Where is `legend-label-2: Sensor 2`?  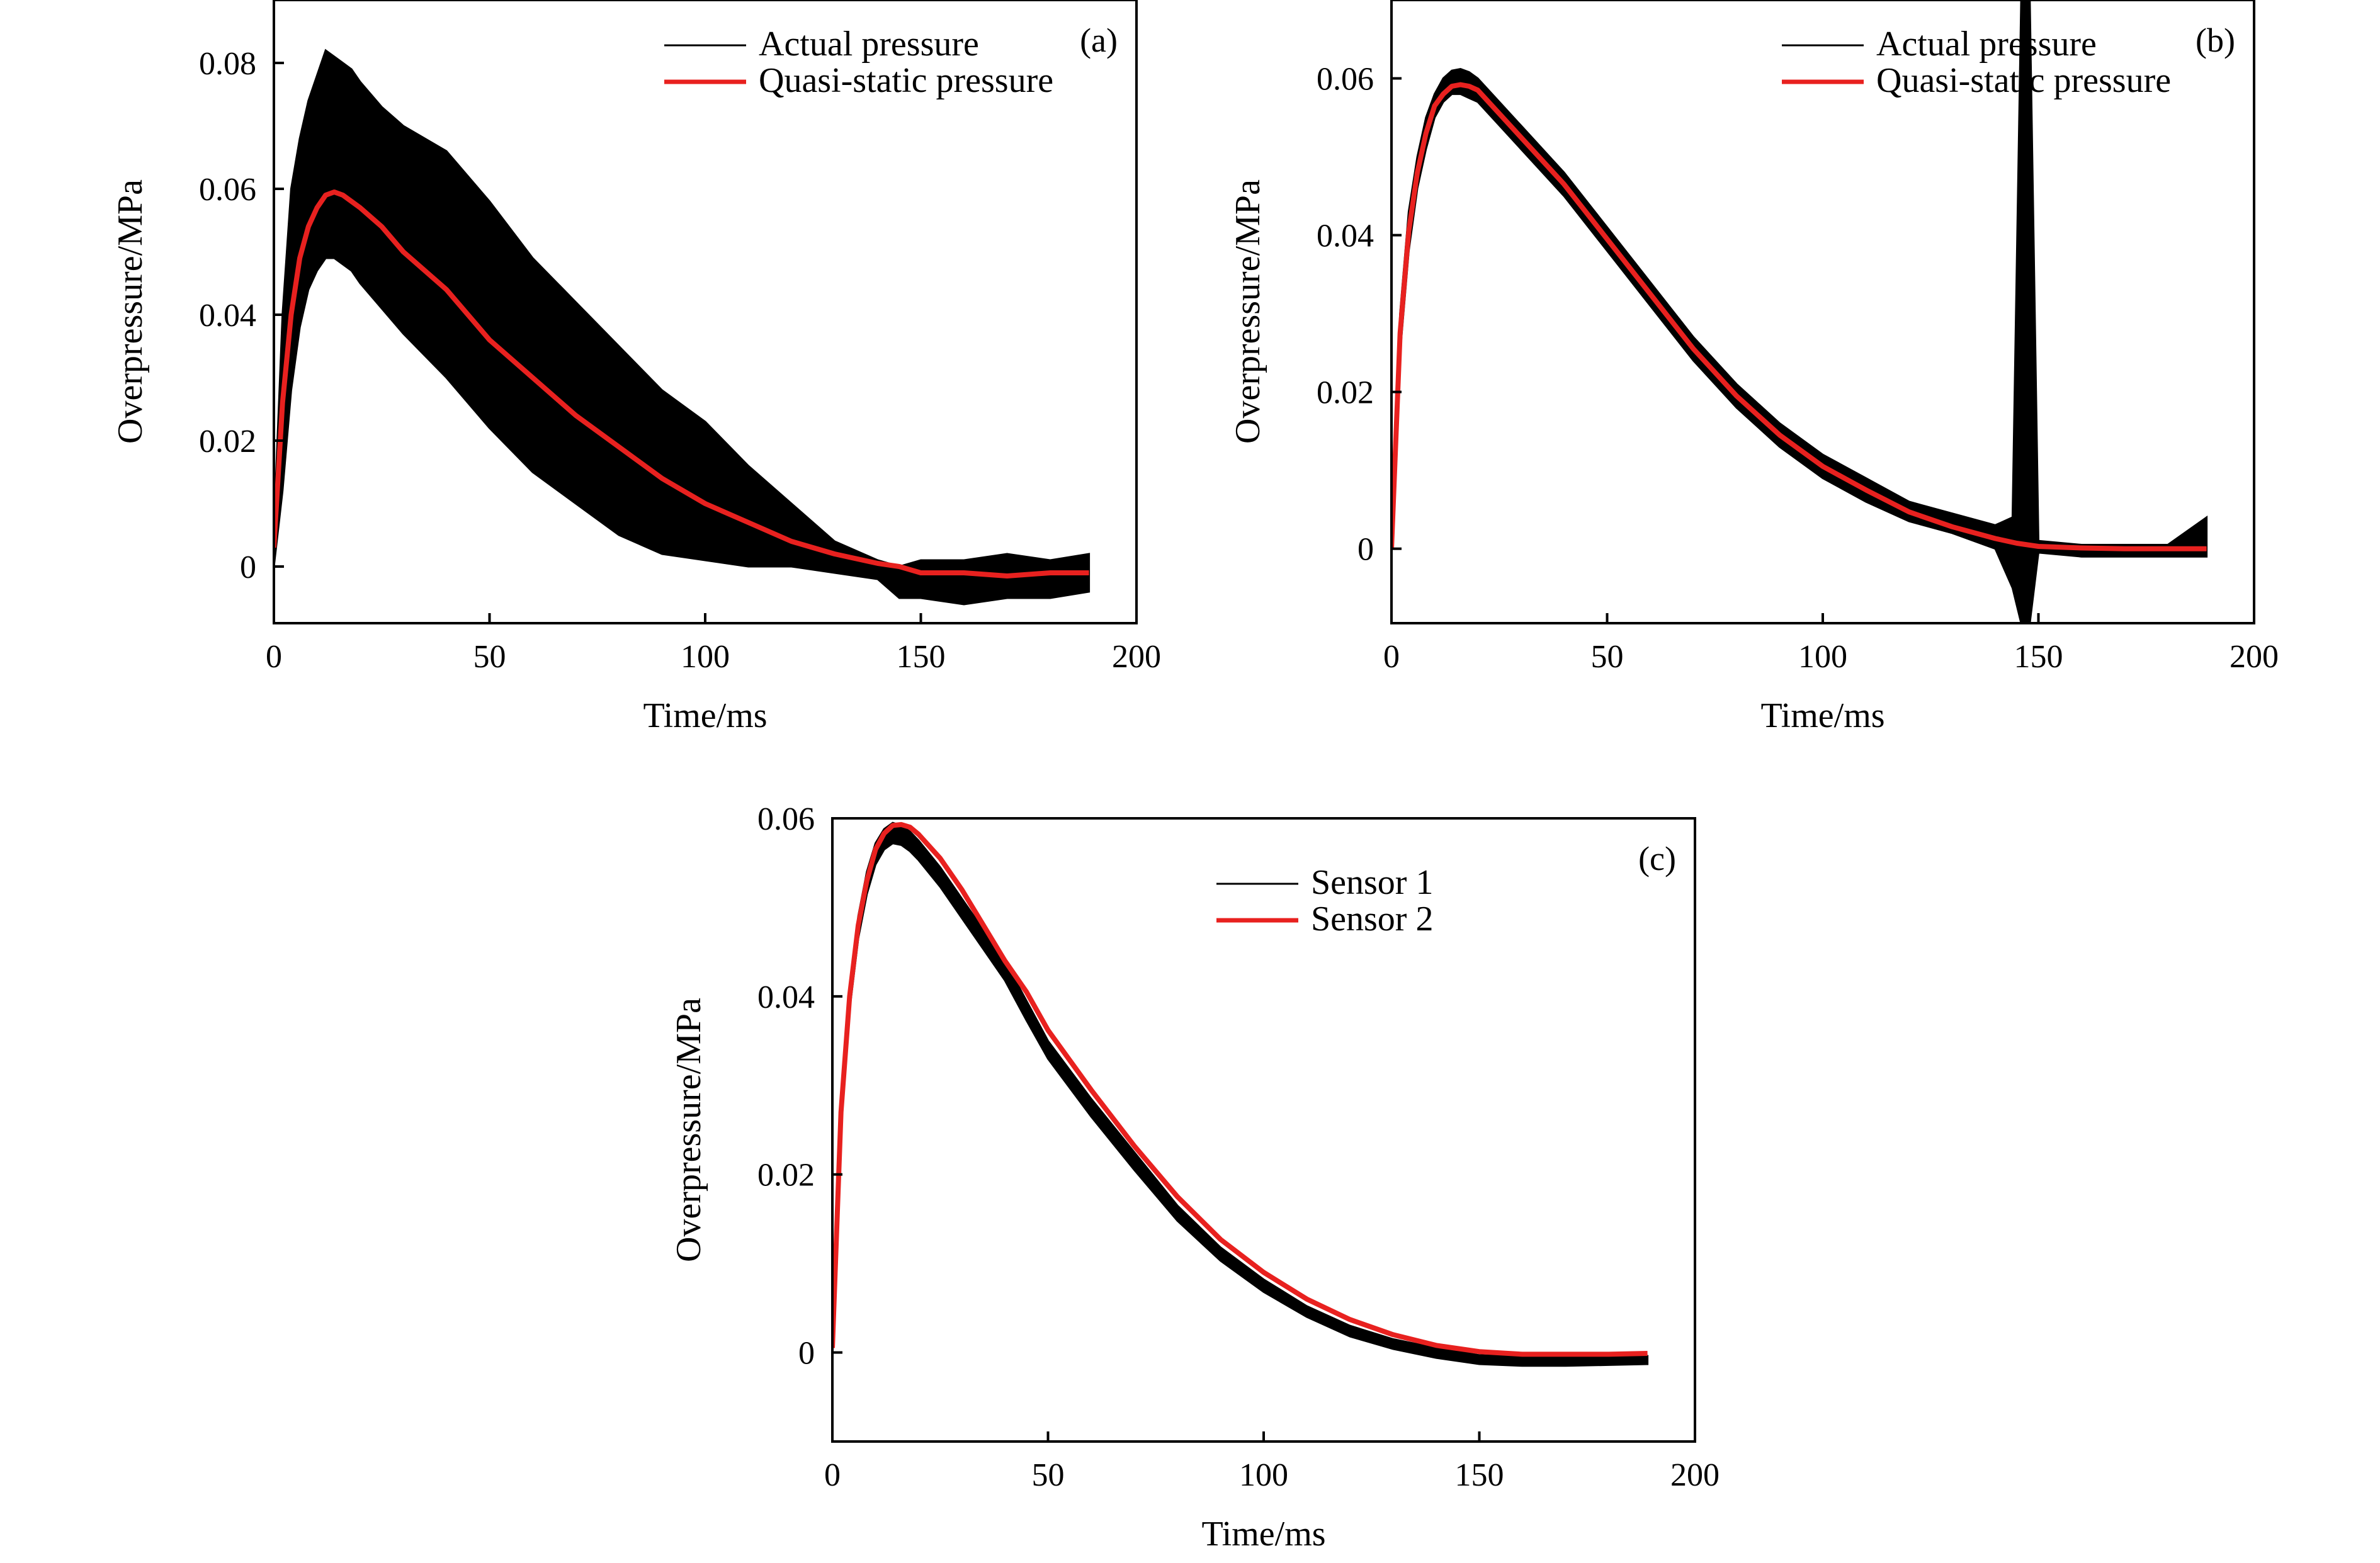
legend-label-2: Sensor 2 is located at coordinates (1372, 919).